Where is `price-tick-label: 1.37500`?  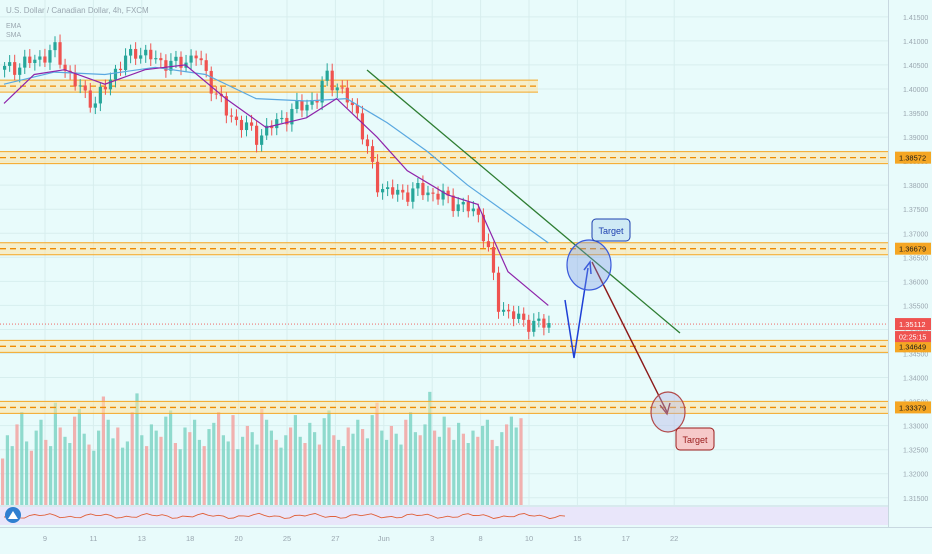 price-tick-label: 1.37500 is located at coordinates (915, 210).